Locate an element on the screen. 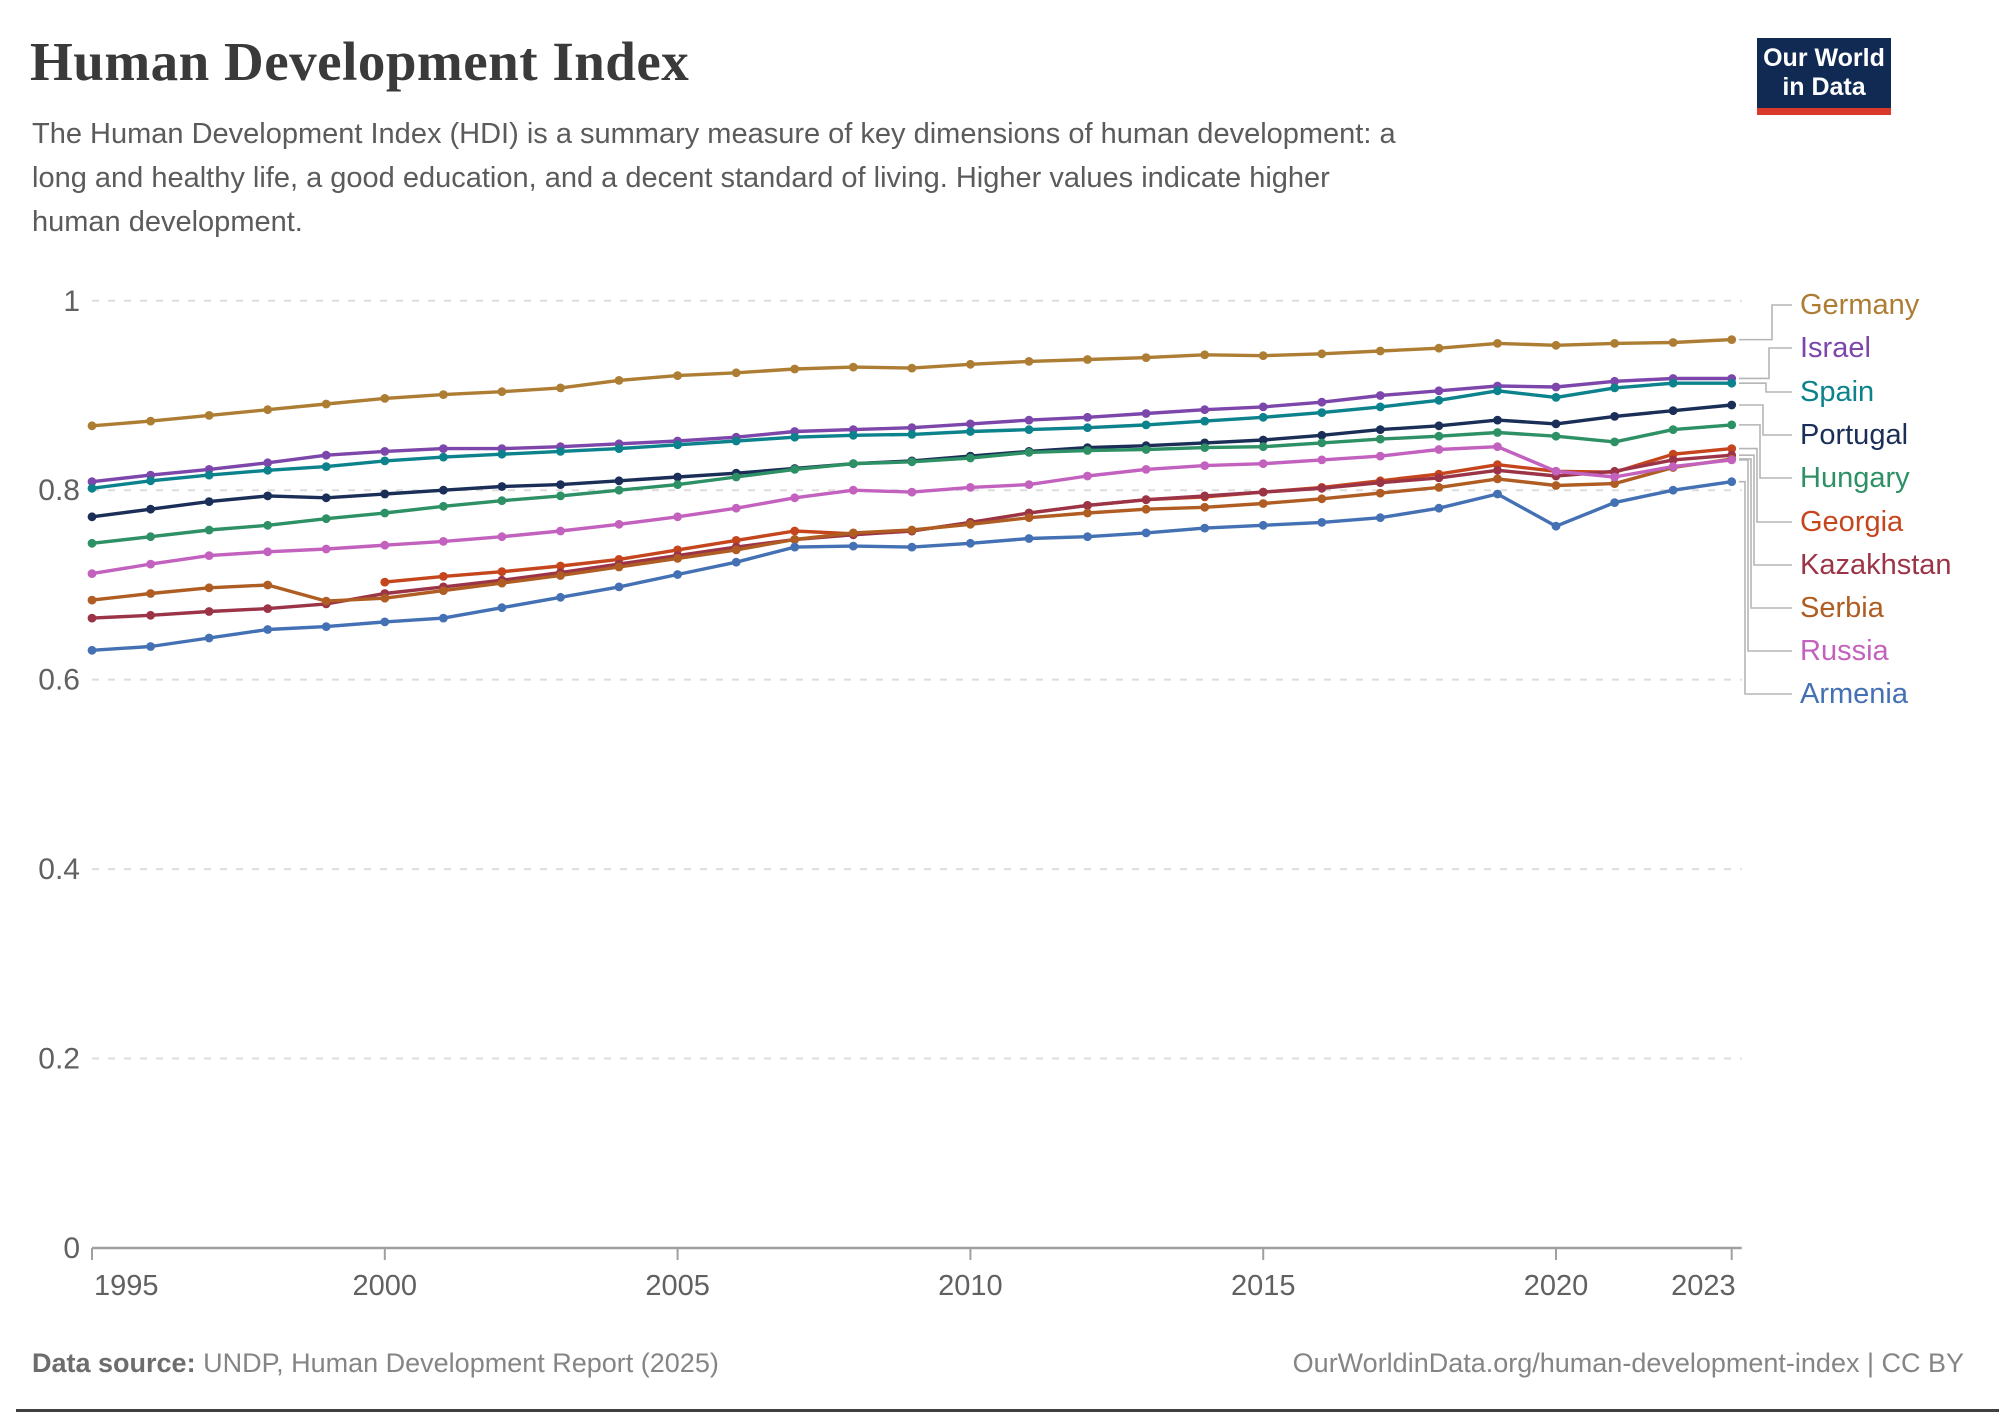  point-israel-2013 is located at coordinates (1146, 413).